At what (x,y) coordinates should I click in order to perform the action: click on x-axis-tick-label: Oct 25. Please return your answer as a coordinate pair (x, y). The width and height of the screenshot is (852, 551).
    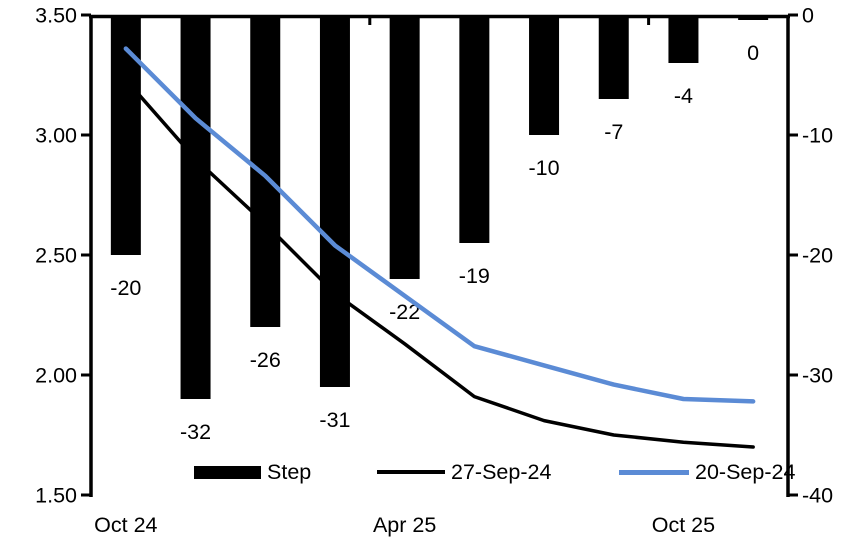
    Looking at the image, I should click on (683, 525).